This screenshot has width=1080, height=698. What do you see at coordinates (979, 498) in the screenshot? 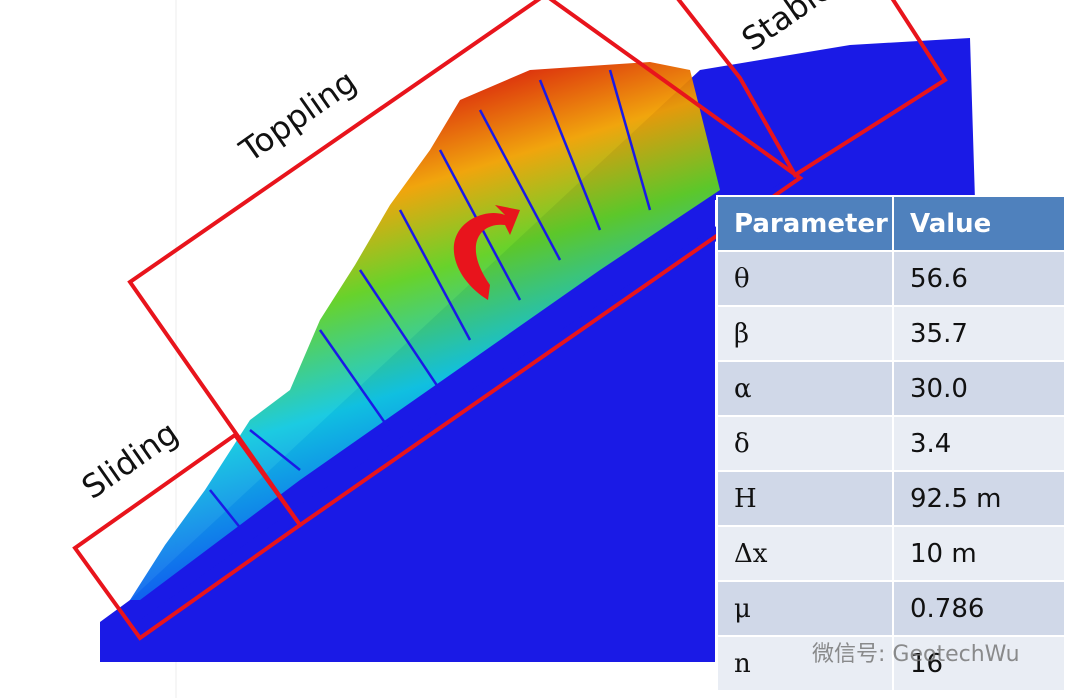
I see `table-cell: 92.5 m` at bounding box center [979, 498].